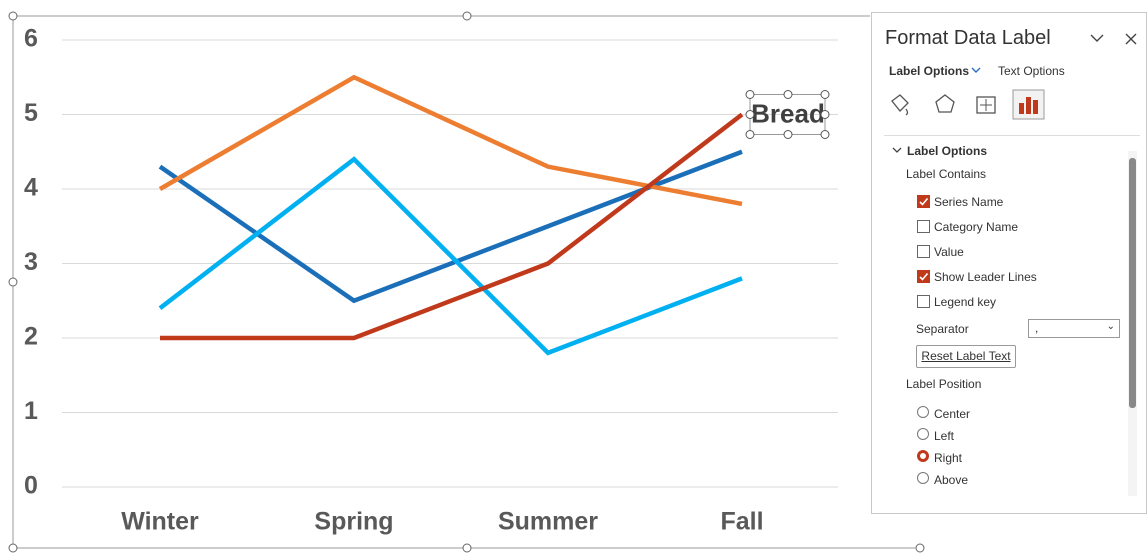 Image resolution: width=1147 pixels, height=557 pixels. Describe the element at coordinates (951, 480) in the screenshot. I see `radio-label: Above` at that location.